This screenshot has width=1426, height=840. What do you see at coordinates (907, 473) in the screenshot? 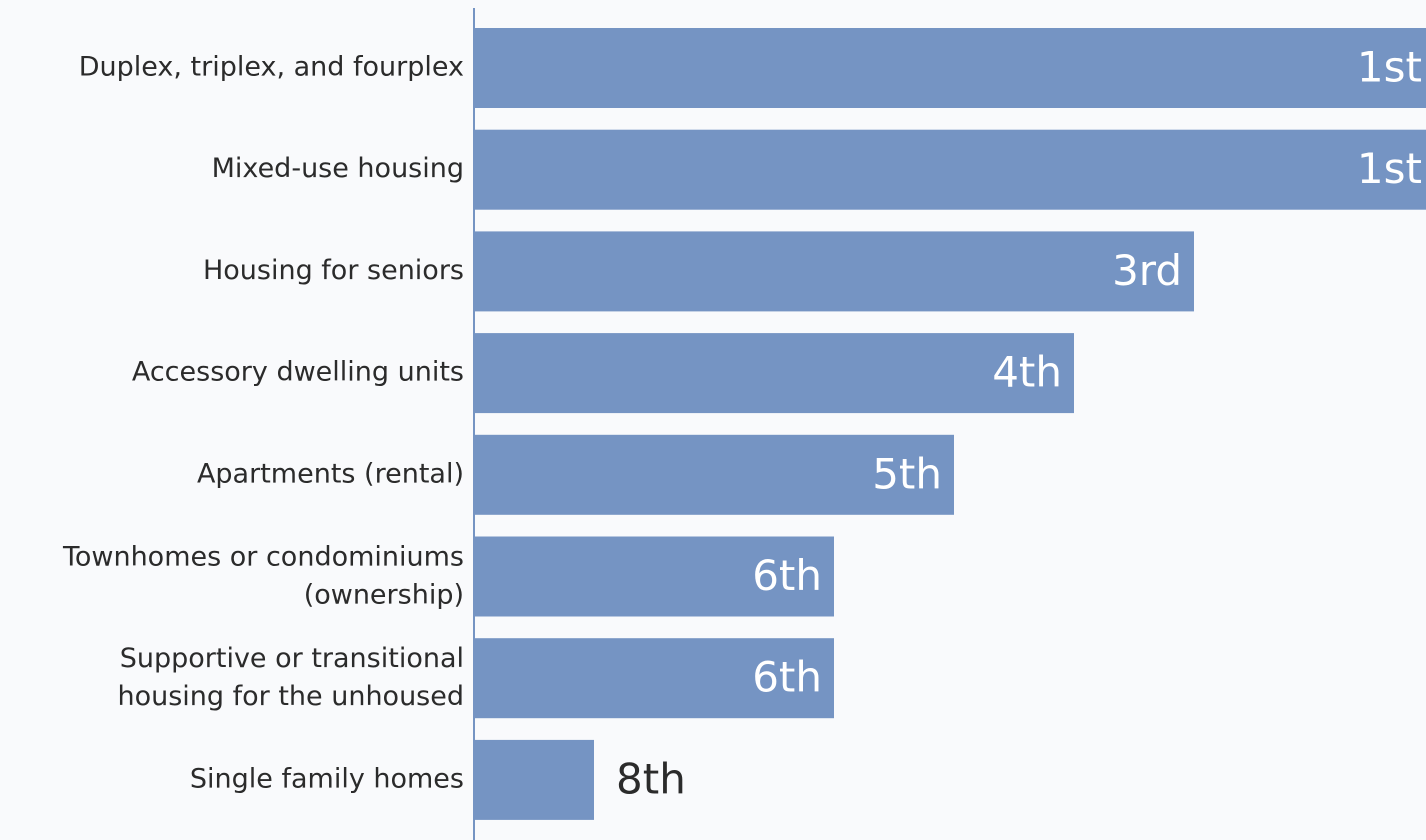
I see `value-label: 5th` at bounding box center [907, 473].